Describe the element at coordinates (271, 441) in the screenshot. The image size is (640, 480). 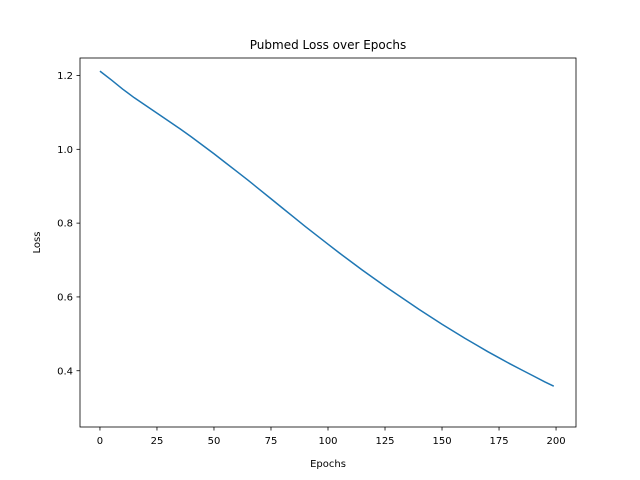
I see `x-tick-label: 75` at that location.